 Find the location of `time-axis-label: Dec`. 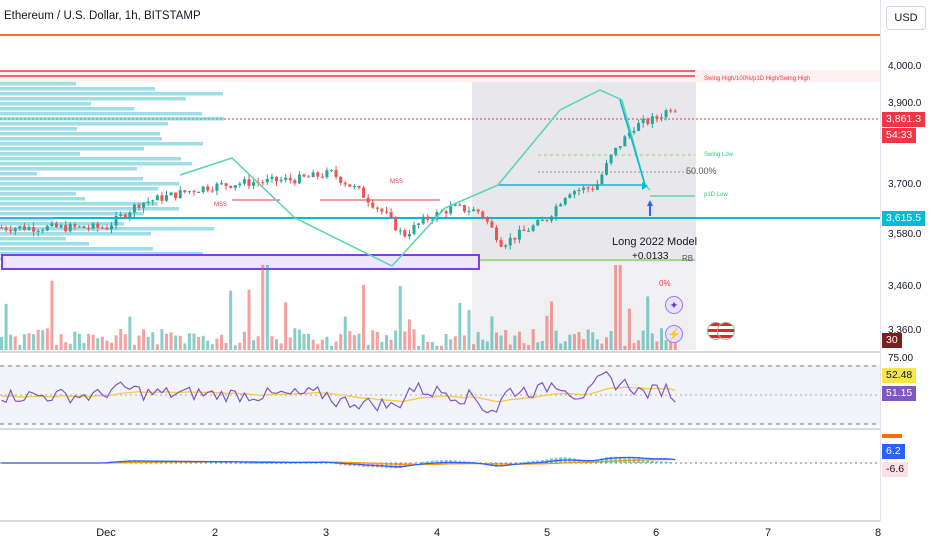

time-axis-label: Dec is located at coordinates (106, 533).